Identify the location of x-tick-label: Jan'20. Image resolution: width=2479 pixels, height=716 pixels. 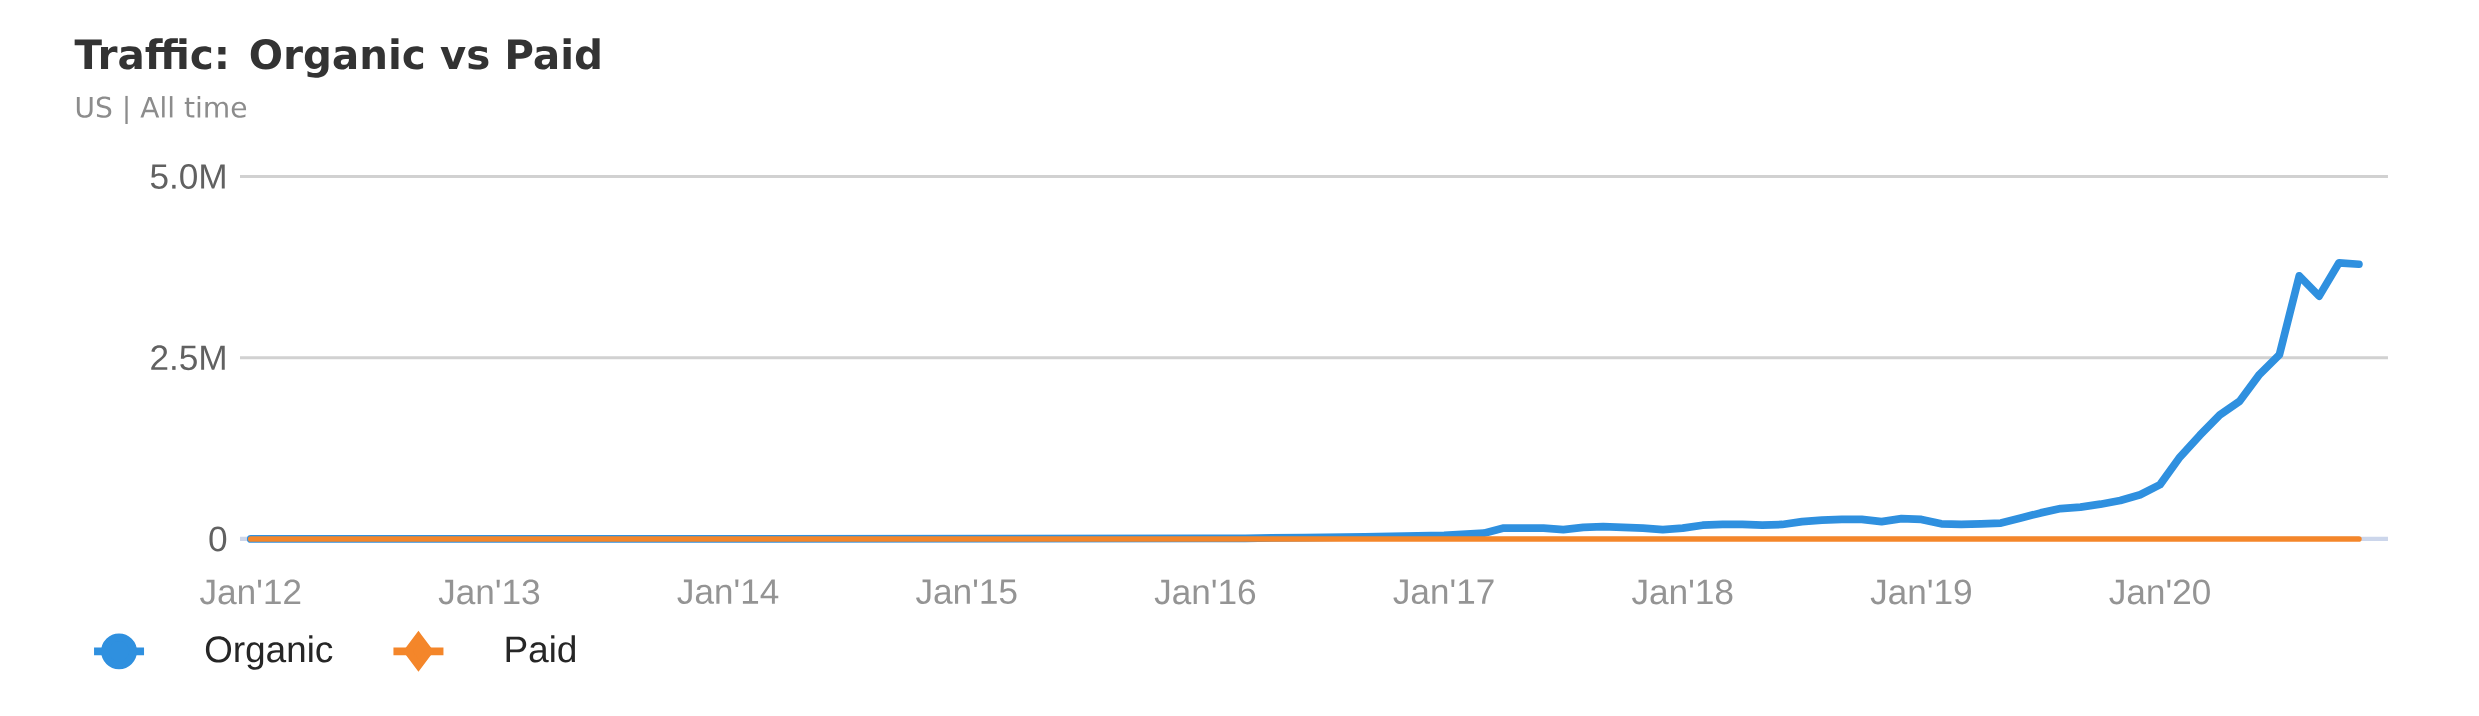
(2159, 592).